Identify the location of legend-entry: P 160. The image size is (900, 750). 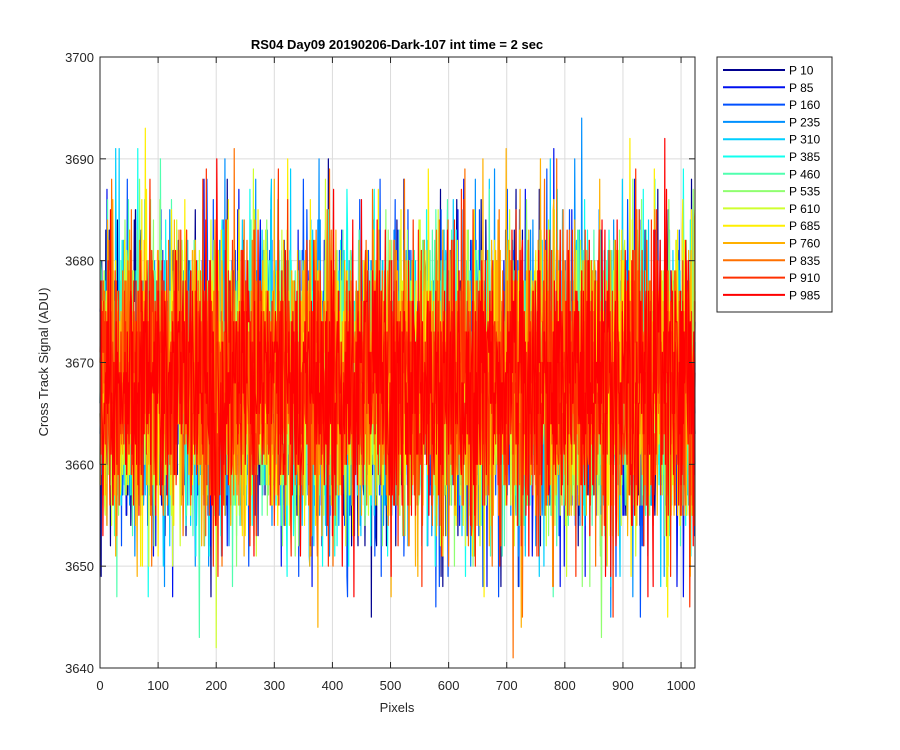
(771, 105).